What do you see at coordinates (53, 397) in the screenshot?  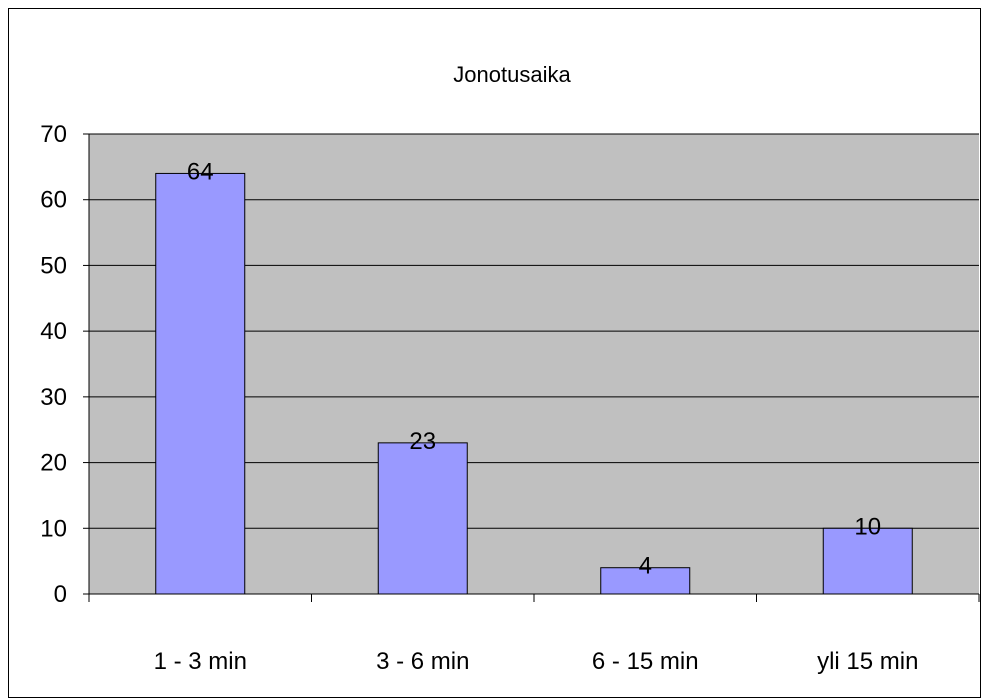 I see `y-tick-label: 30` at bounding box center [53, 397].